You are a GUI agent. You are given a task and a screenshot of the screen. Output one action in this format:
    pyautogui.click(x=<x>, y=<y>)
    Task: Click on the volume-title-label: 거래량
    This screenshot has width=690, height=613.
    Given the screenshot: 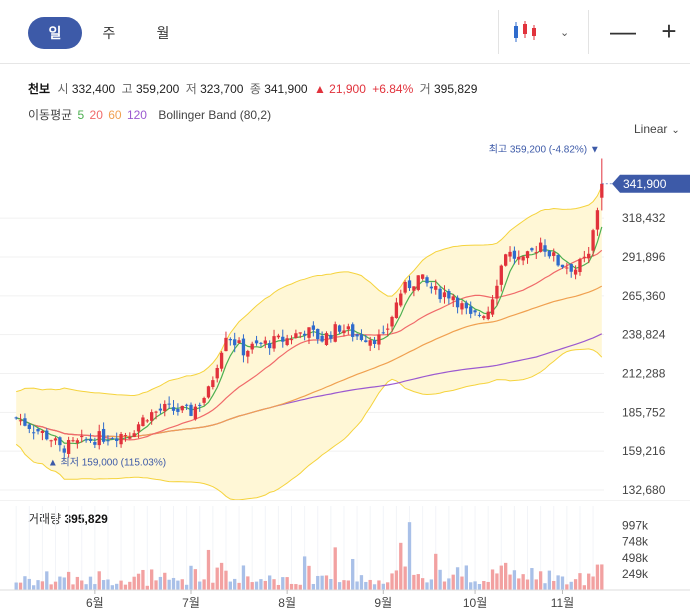 What is the action you would take?
    pyautogui.click(x=45, y=519)
    